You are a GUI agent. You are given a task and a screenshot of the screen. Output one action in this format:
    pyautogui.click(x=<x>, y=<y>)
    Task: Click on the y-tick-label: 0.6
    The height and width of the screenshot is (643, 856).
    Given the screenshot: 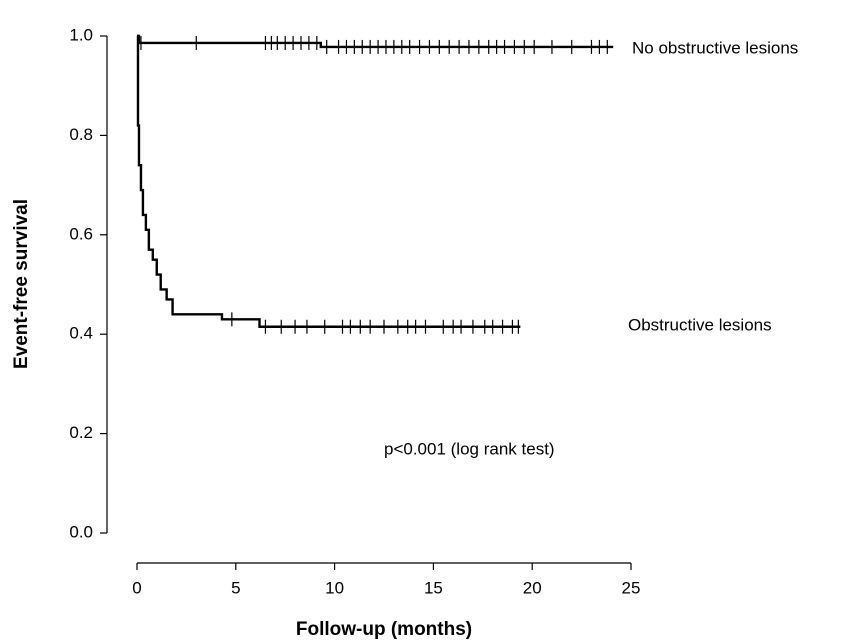 What is the action you would take?
    pyautogui.click(x=81, y=233)
    